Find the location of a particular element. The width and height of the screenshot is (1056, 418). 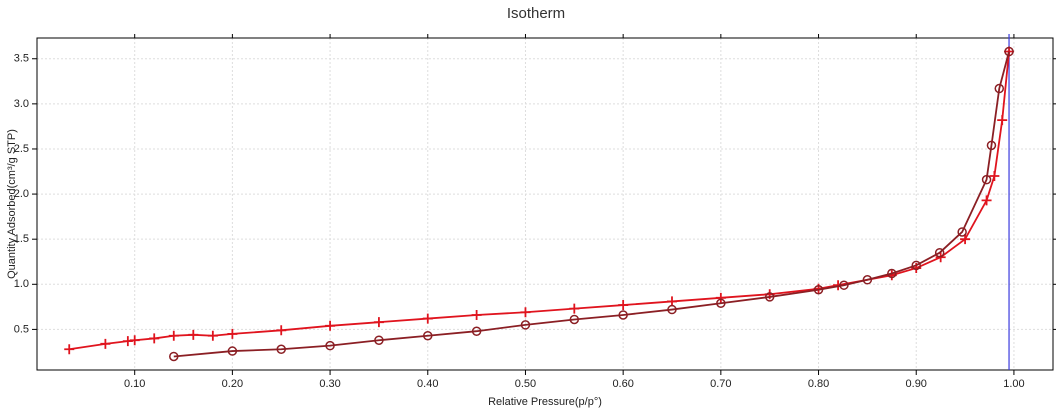

y-tick-label: 1.5 is located at coordinates (21, 239).